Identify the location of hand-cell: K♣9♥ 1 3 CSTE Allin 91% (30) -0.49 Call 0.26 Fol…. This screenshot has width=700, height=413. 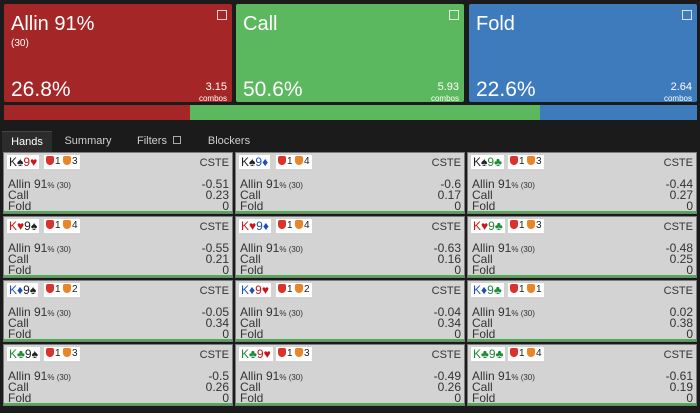
(350, 375).